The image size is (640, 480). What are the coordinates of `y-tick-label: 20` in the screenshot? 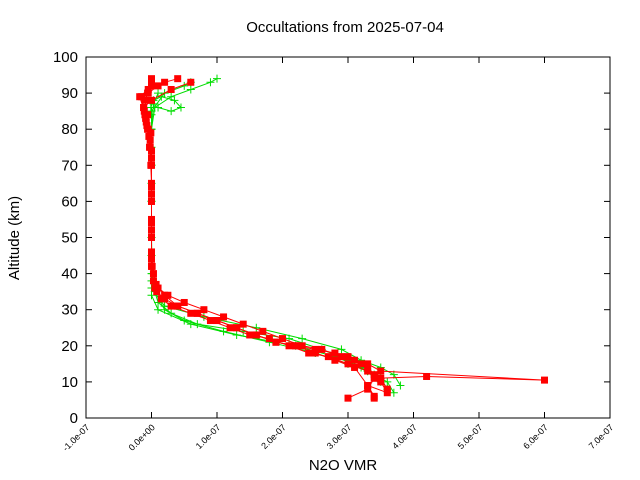 It's located at (69, 346).